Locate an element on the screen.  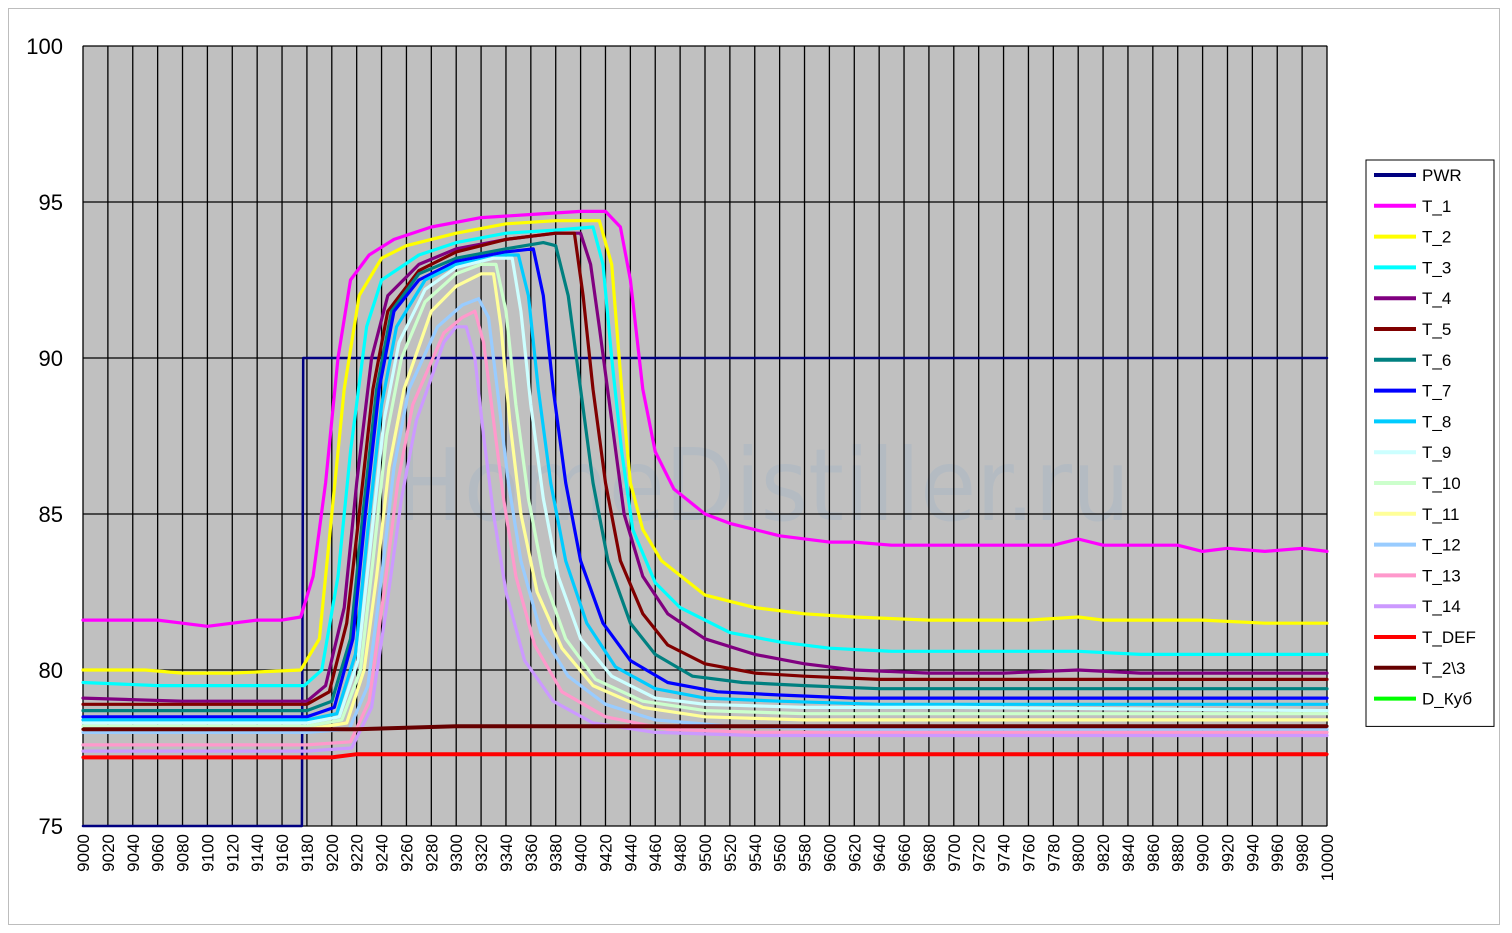
legend-label: T_12 is located at coordinates (1441, 545).